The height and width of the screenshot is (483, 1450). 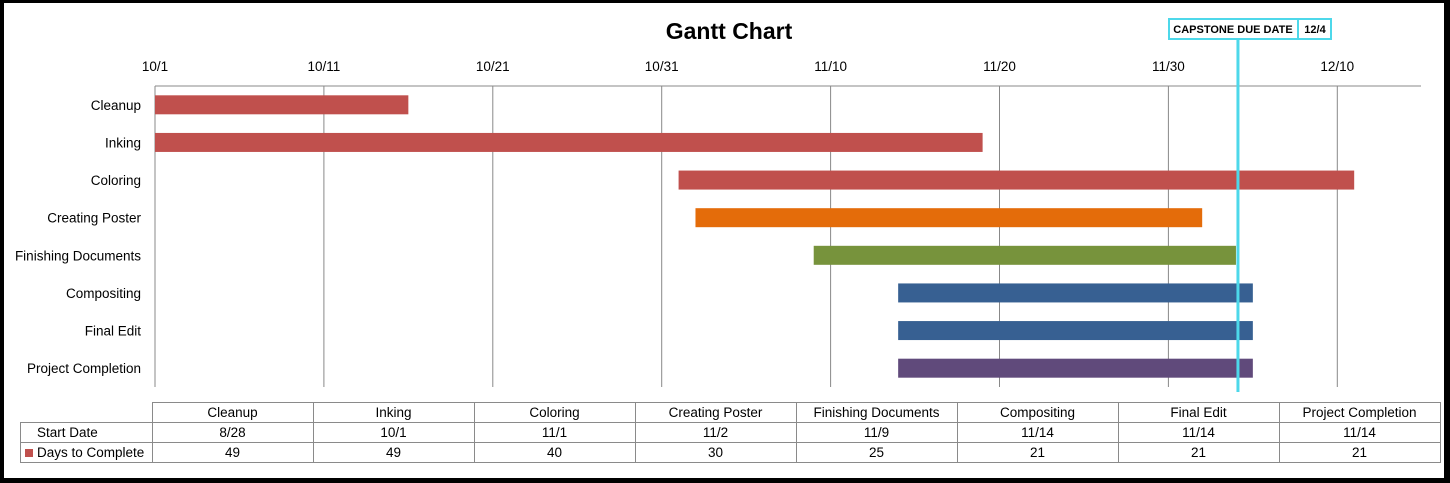 I want to click on due-date-box, so click(x=1250, y=29).